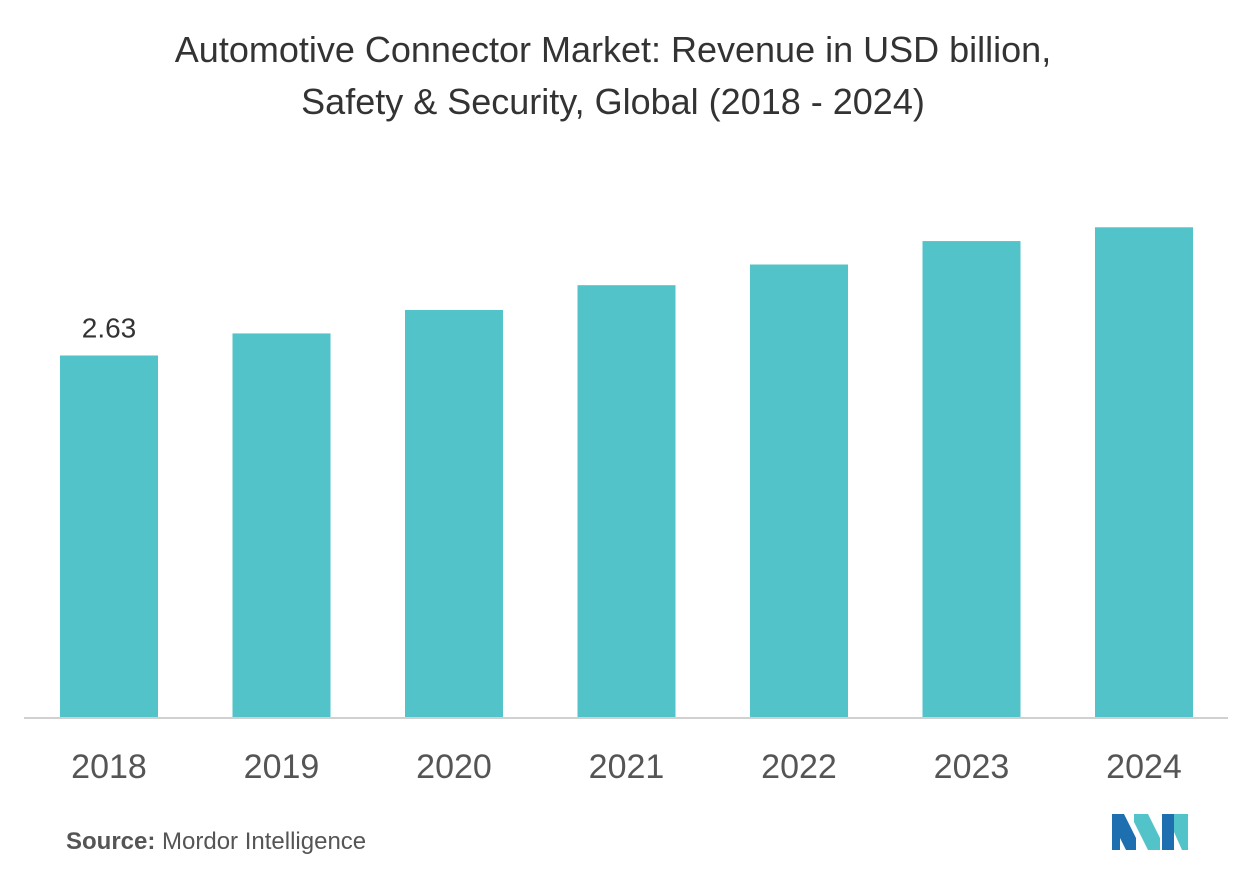  Describe the element at coordinates (1147, 832) in the screenshot. I see `logo-shape-middle` at that location.